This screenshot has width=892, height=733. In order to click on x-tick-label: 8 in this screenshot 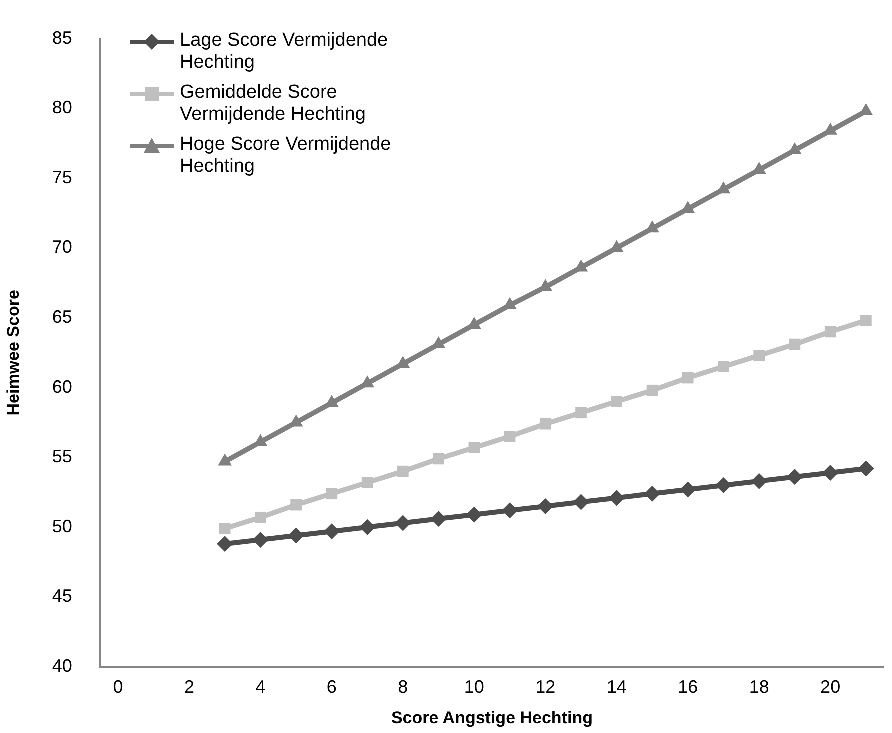, I will do `click(403, 686)`.